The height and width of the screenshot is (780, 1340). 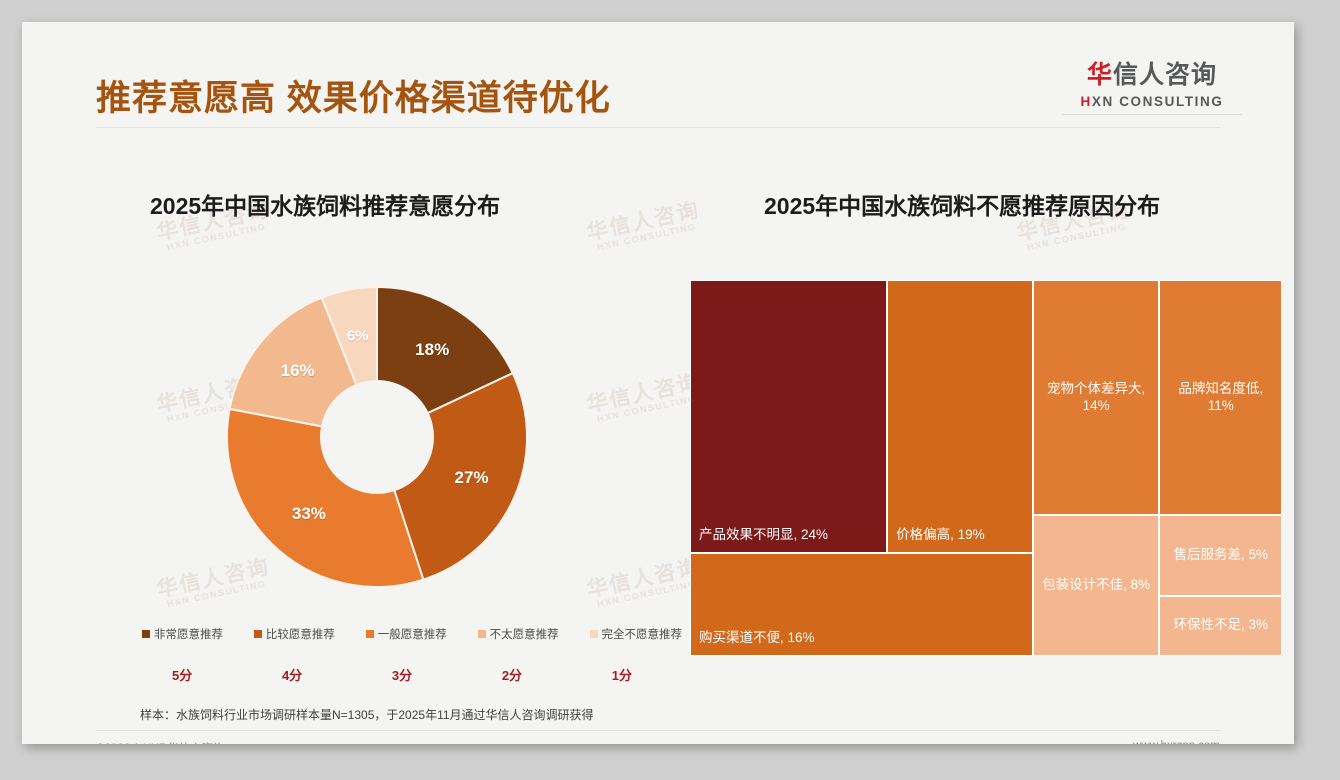 What do you see at coordinates (182, 675) in the screenshot?
I see `score-label: 5分` at bounding box center [182, 675].